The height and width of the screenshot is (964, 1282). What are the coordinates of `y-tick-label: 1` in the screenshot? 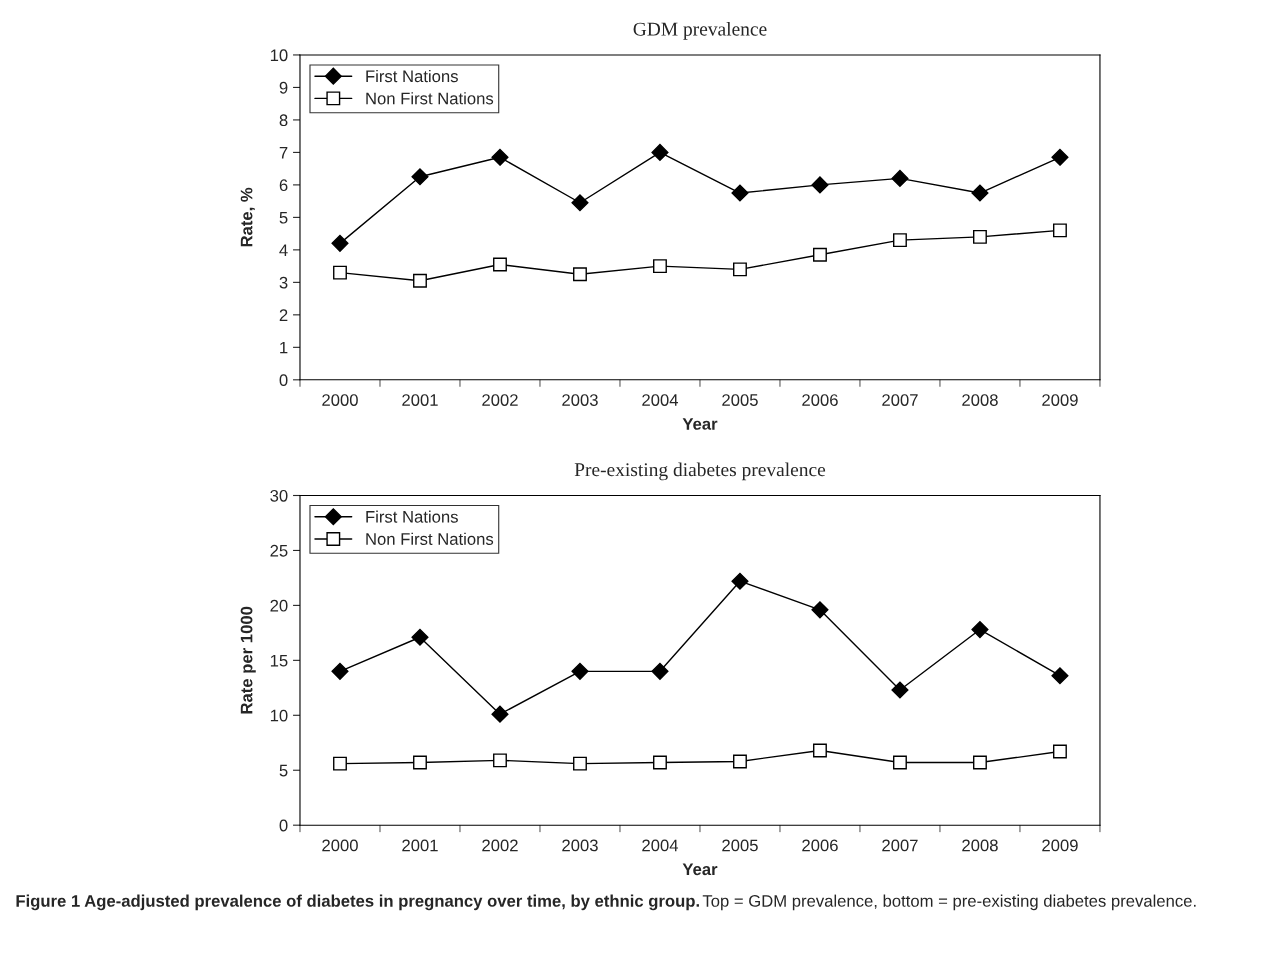 It's located at (284, 347).